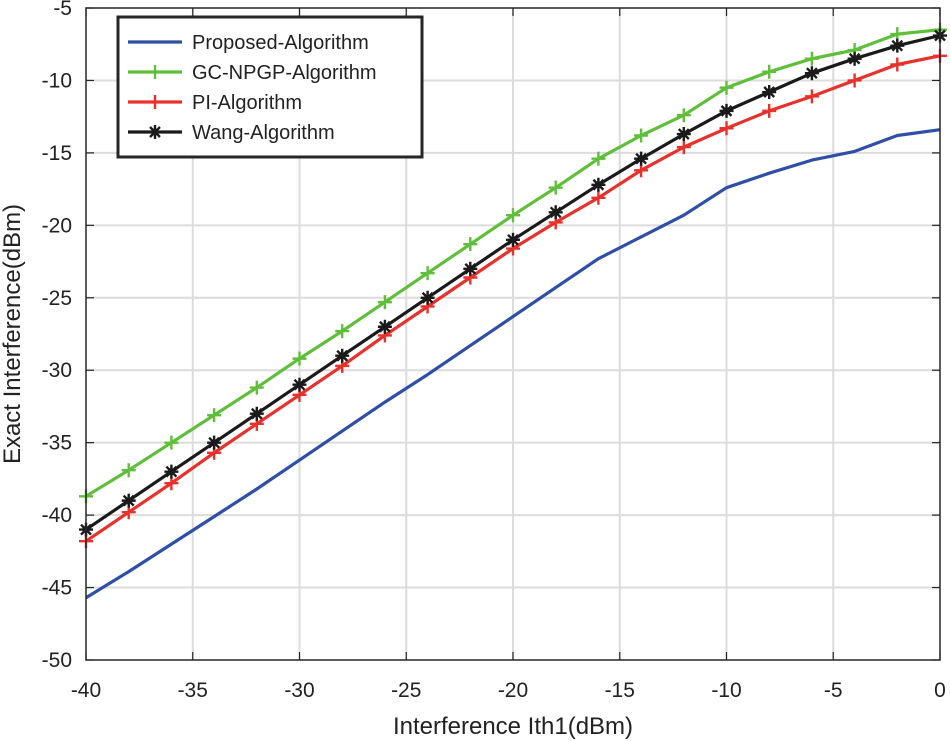 This screenshot has width=950, height=741. What do you see at coordinates (57, 153) in the screenshot?
I see `y-tick-label: -15` at bounding box center [57, 153].